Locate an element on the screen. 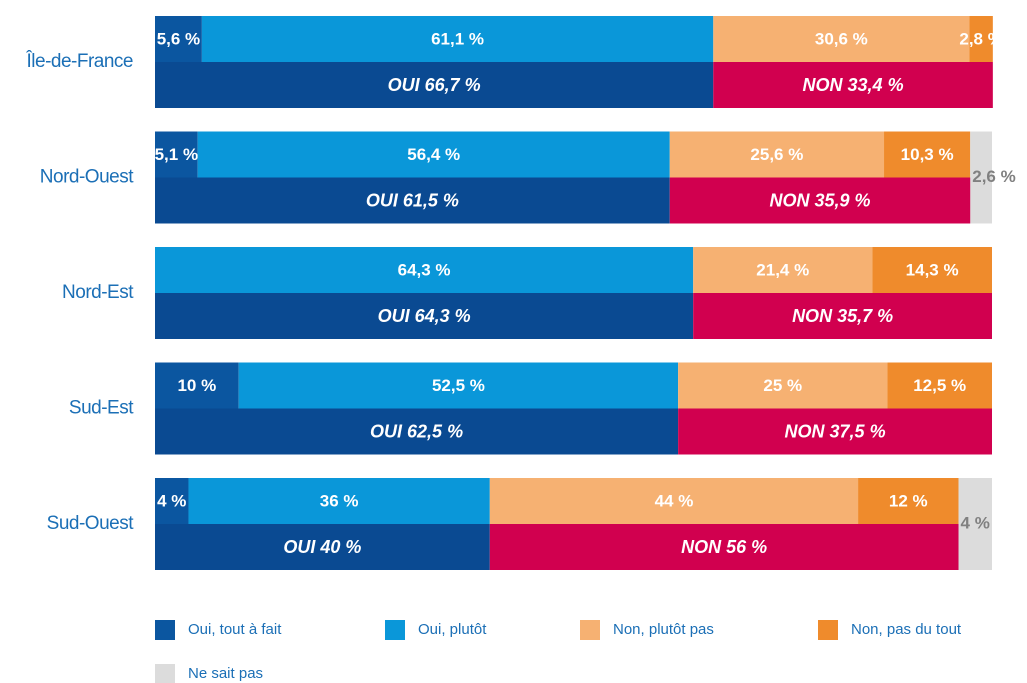 This screenshot has width=1027, height=683. value-label: 5,6 % is located at coordinates (178, 38).